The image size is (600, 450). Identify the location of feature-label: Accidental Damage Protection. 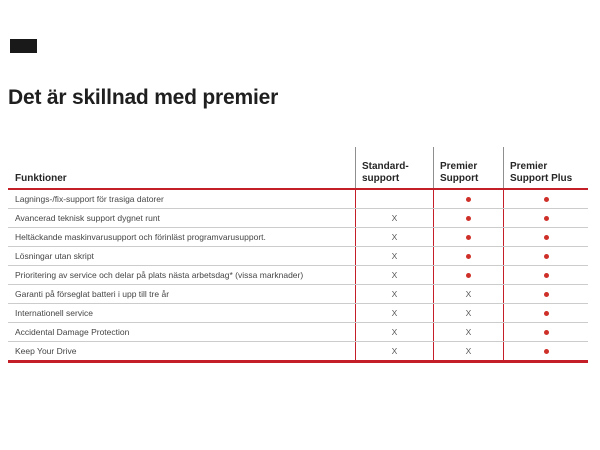
(72, 332).